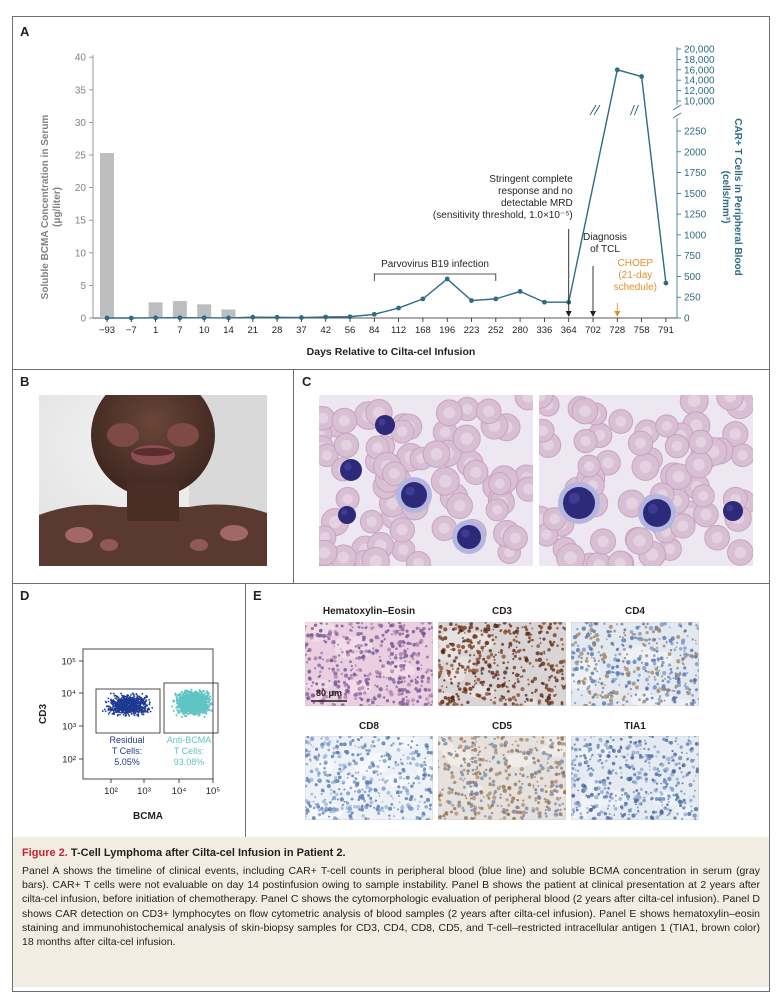 The width and height of the screenshot is (782, 1004). I want to click on annotation-text: Stringent complete, so click(531, 179).